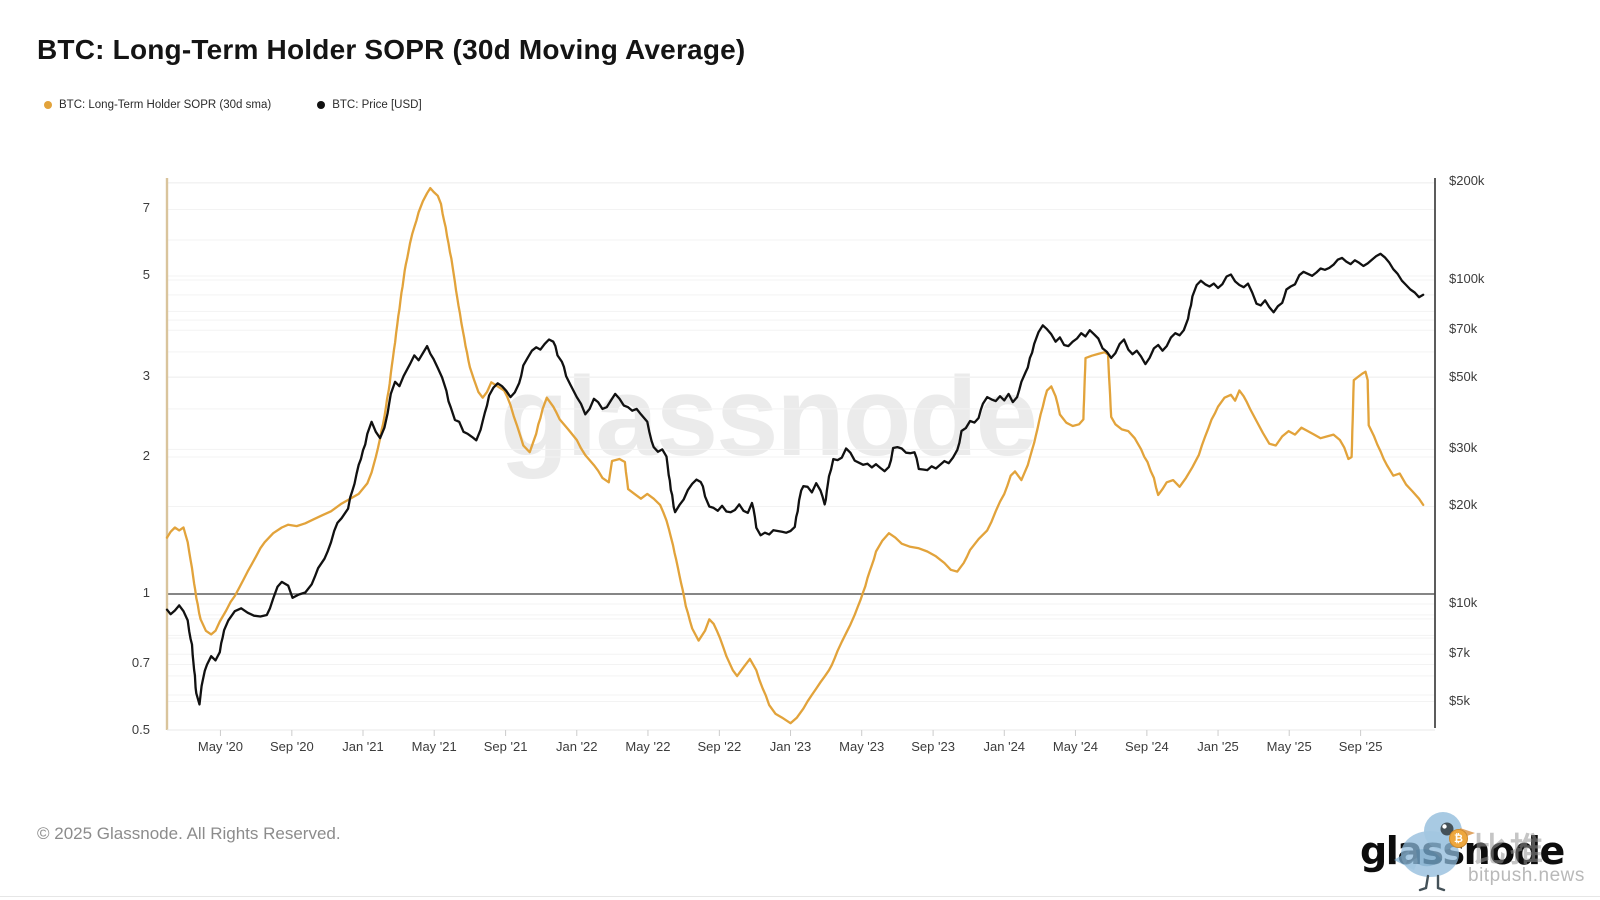 This screenshot has height=900, width=1600. What do you see at coordinates (769, 416) in the screenshot?
I see `glassnode-center-watermark: glassnode` at bounding box center [769, 416].